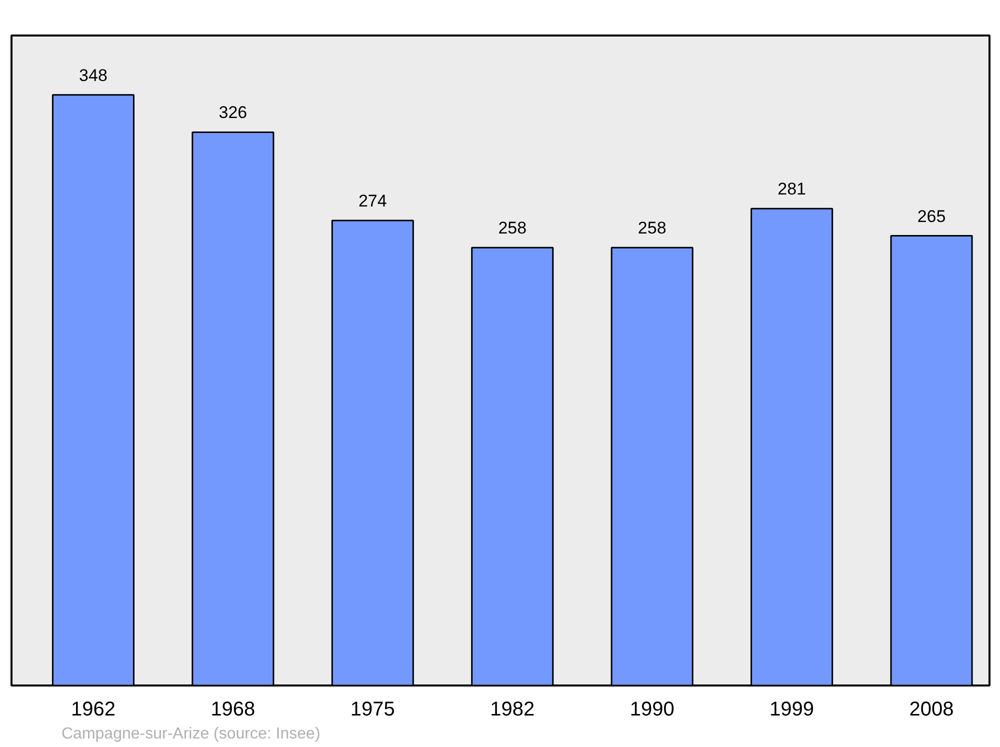  Describe the element at coordinates (512, 709) in the screenshot. I see `x-tick-label: 1982` at that location.